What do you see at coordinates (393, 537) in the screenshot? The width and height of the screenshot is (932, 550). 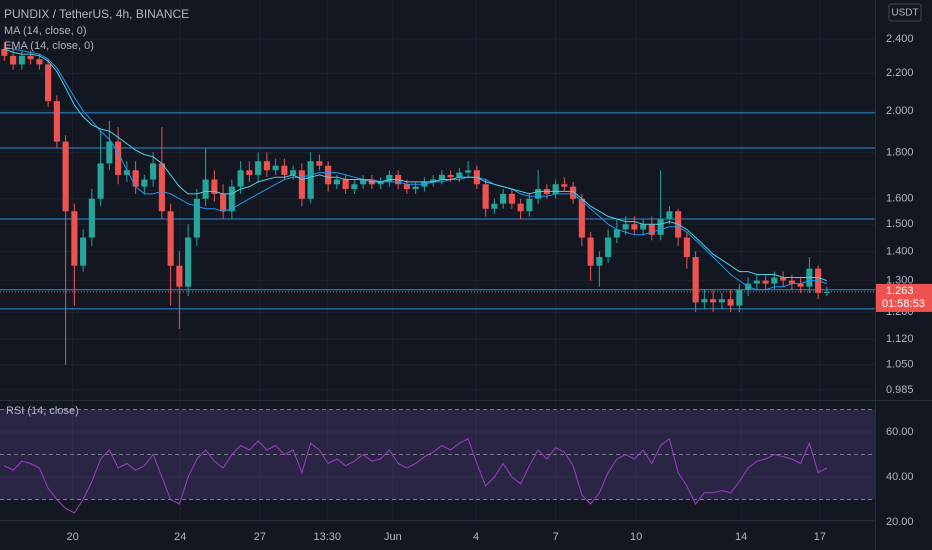 I see `x-tick-label: Jun` at bounding box center [393, 537].